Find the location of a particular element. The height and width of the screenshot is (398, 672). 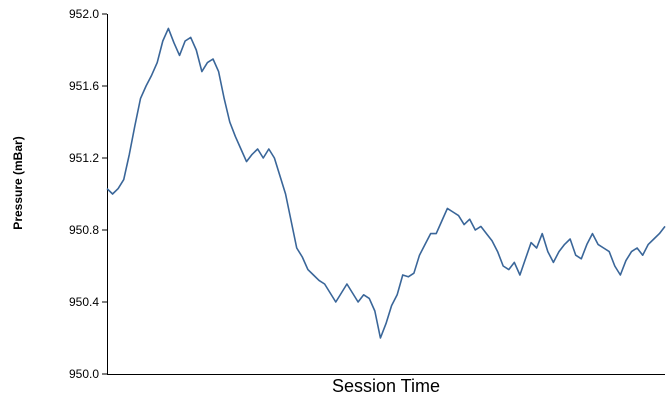

y-axis-title: Pressure (mBar) is located at coordinates (18, 182).